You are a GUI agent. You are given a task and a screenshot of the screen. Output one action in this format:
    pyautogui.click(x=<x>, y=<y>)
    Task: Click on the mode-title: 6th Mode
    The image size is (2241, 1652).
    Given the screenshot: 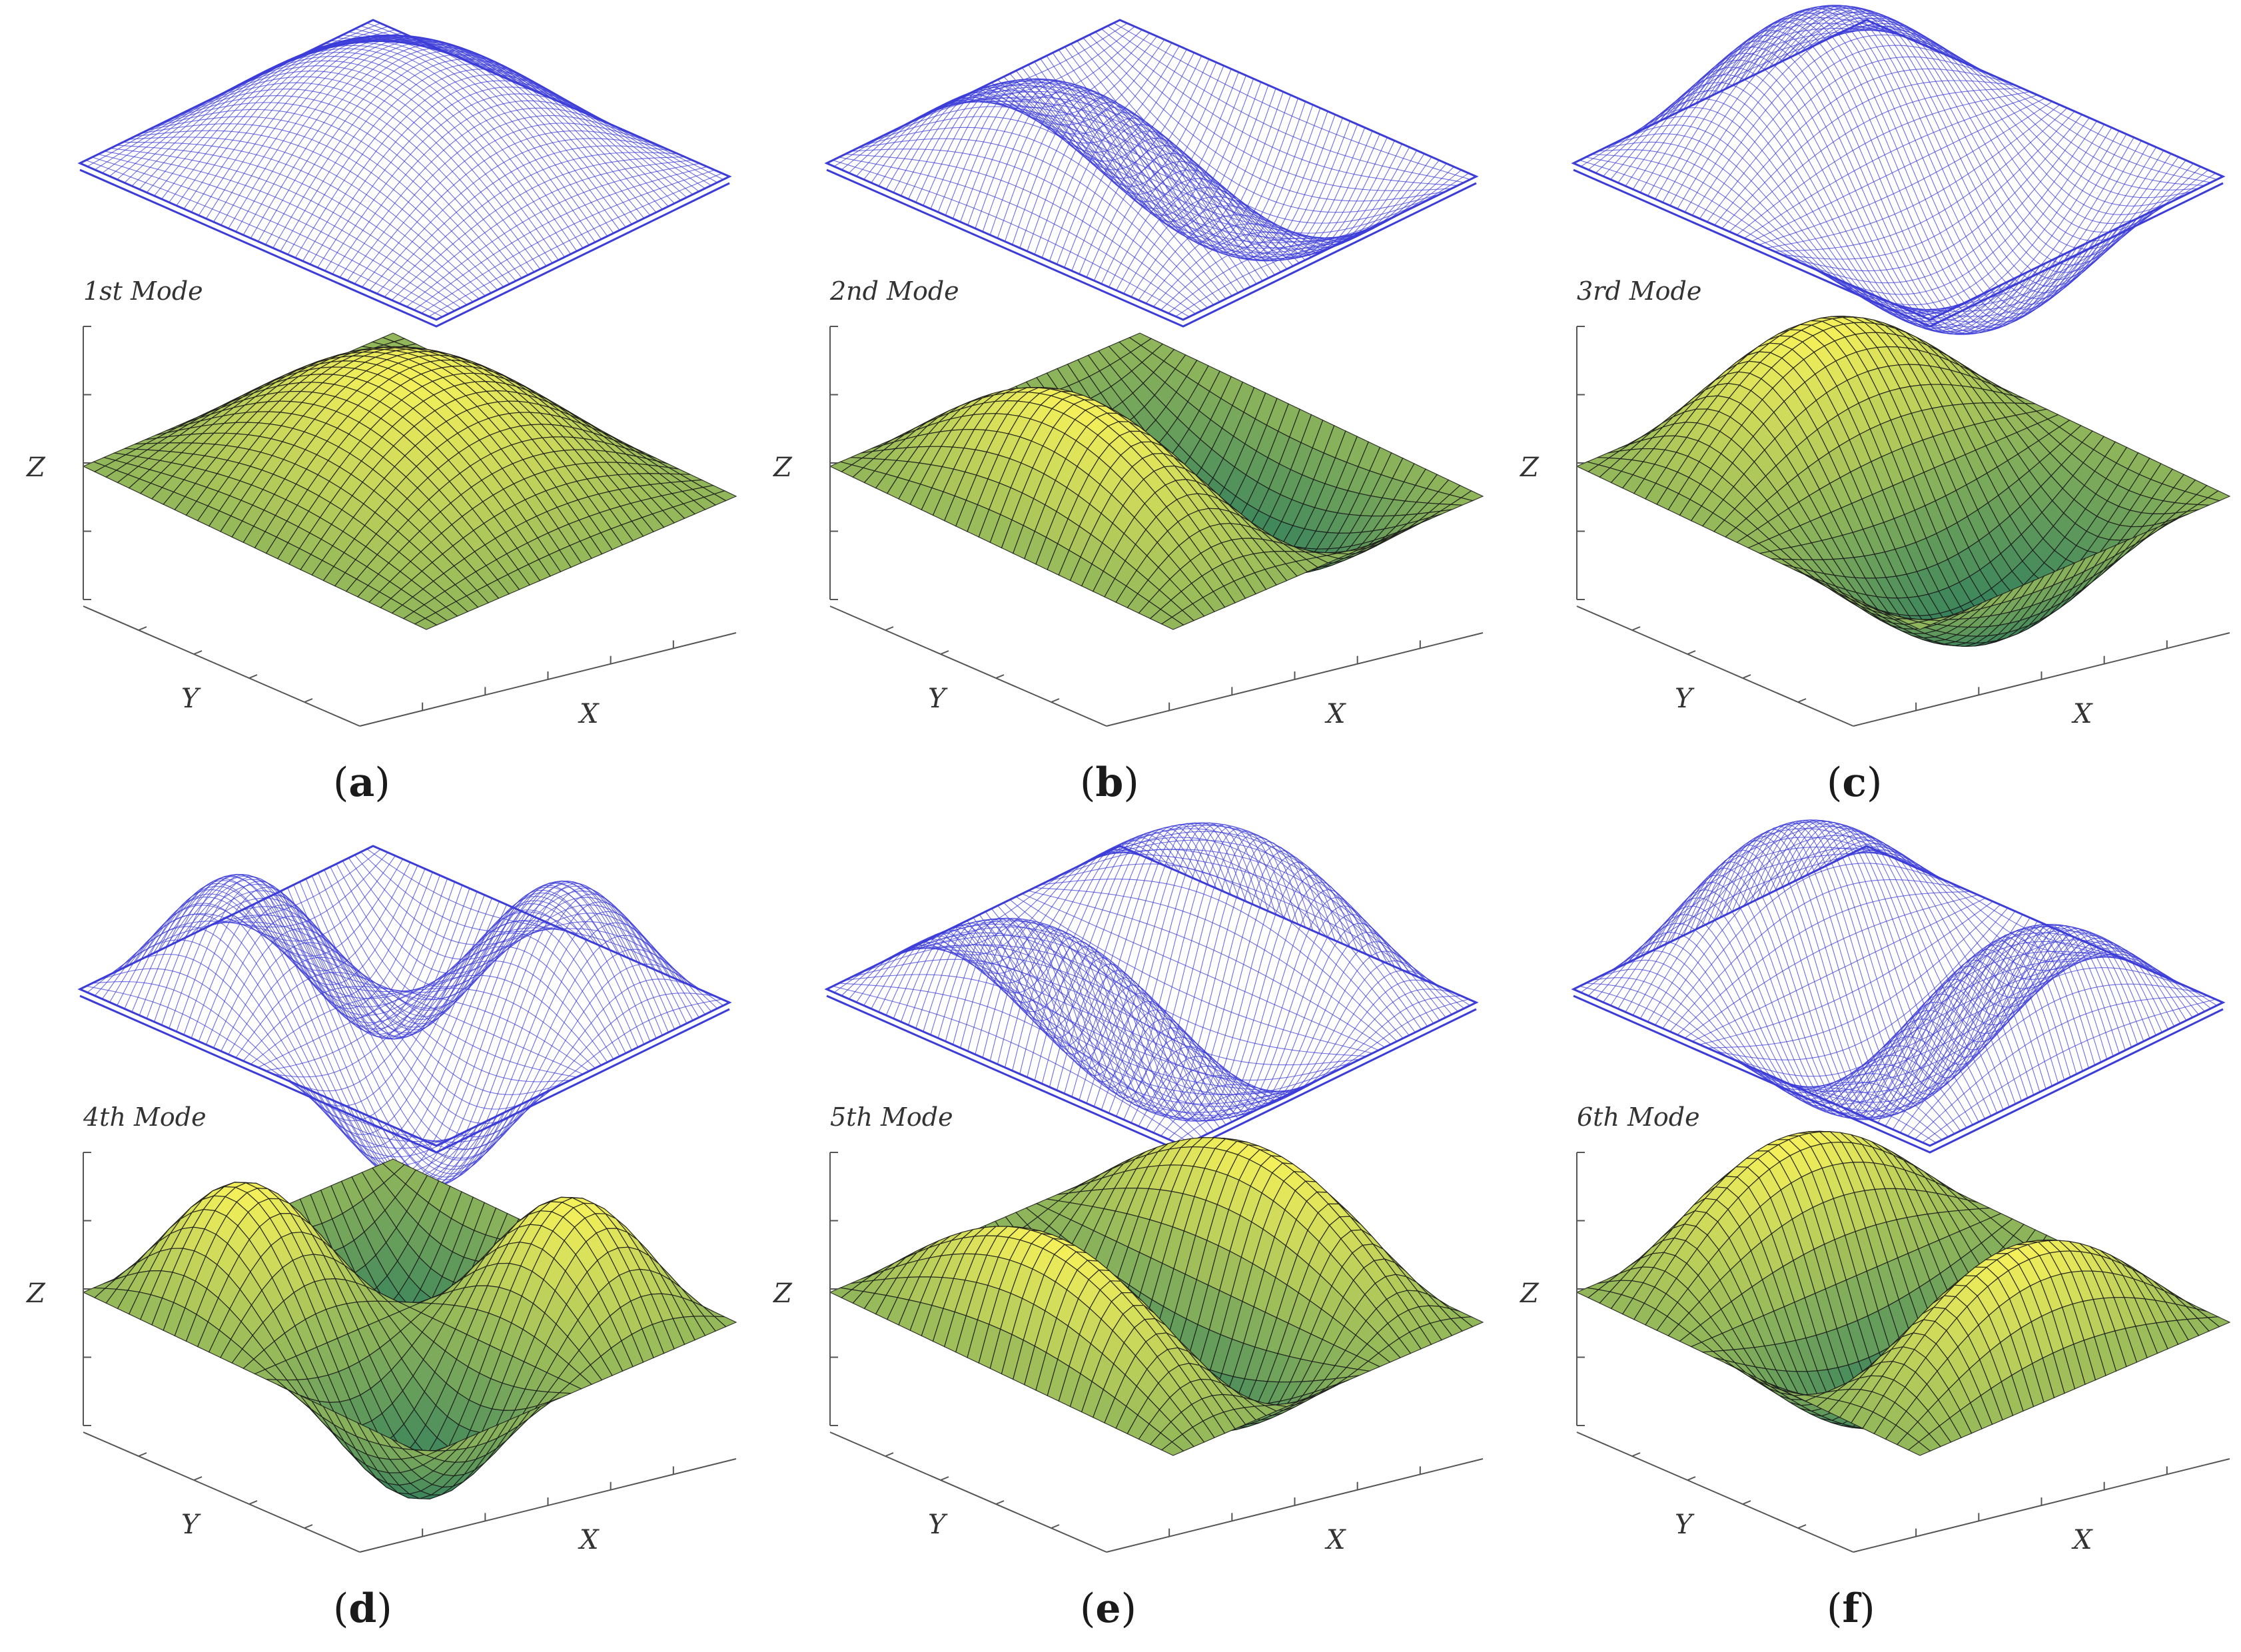 What is the action you would take?
    pyautogui.click(x=1639, y=1117)
    